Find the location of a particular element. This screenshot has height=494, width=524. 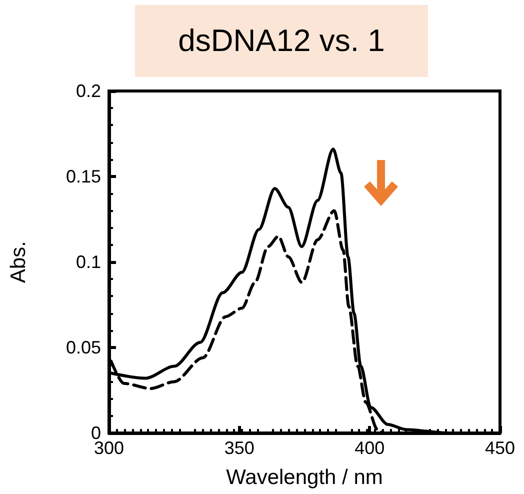

x-tick-label: 450 is located at coordinates (500, 448).